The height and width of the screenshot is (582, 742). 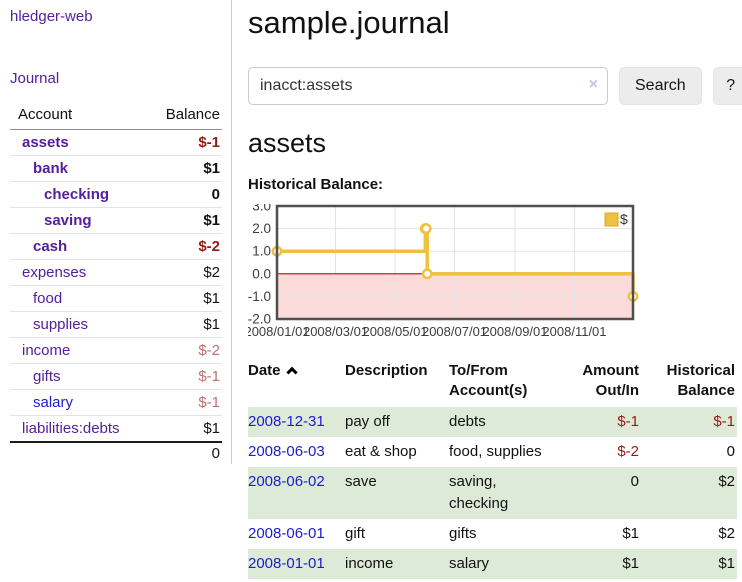 What do you see at coordinates (394, 331) in the screenshot?
I see `x-tick-label: 2008/05/01` at bounding box center [394, 331].